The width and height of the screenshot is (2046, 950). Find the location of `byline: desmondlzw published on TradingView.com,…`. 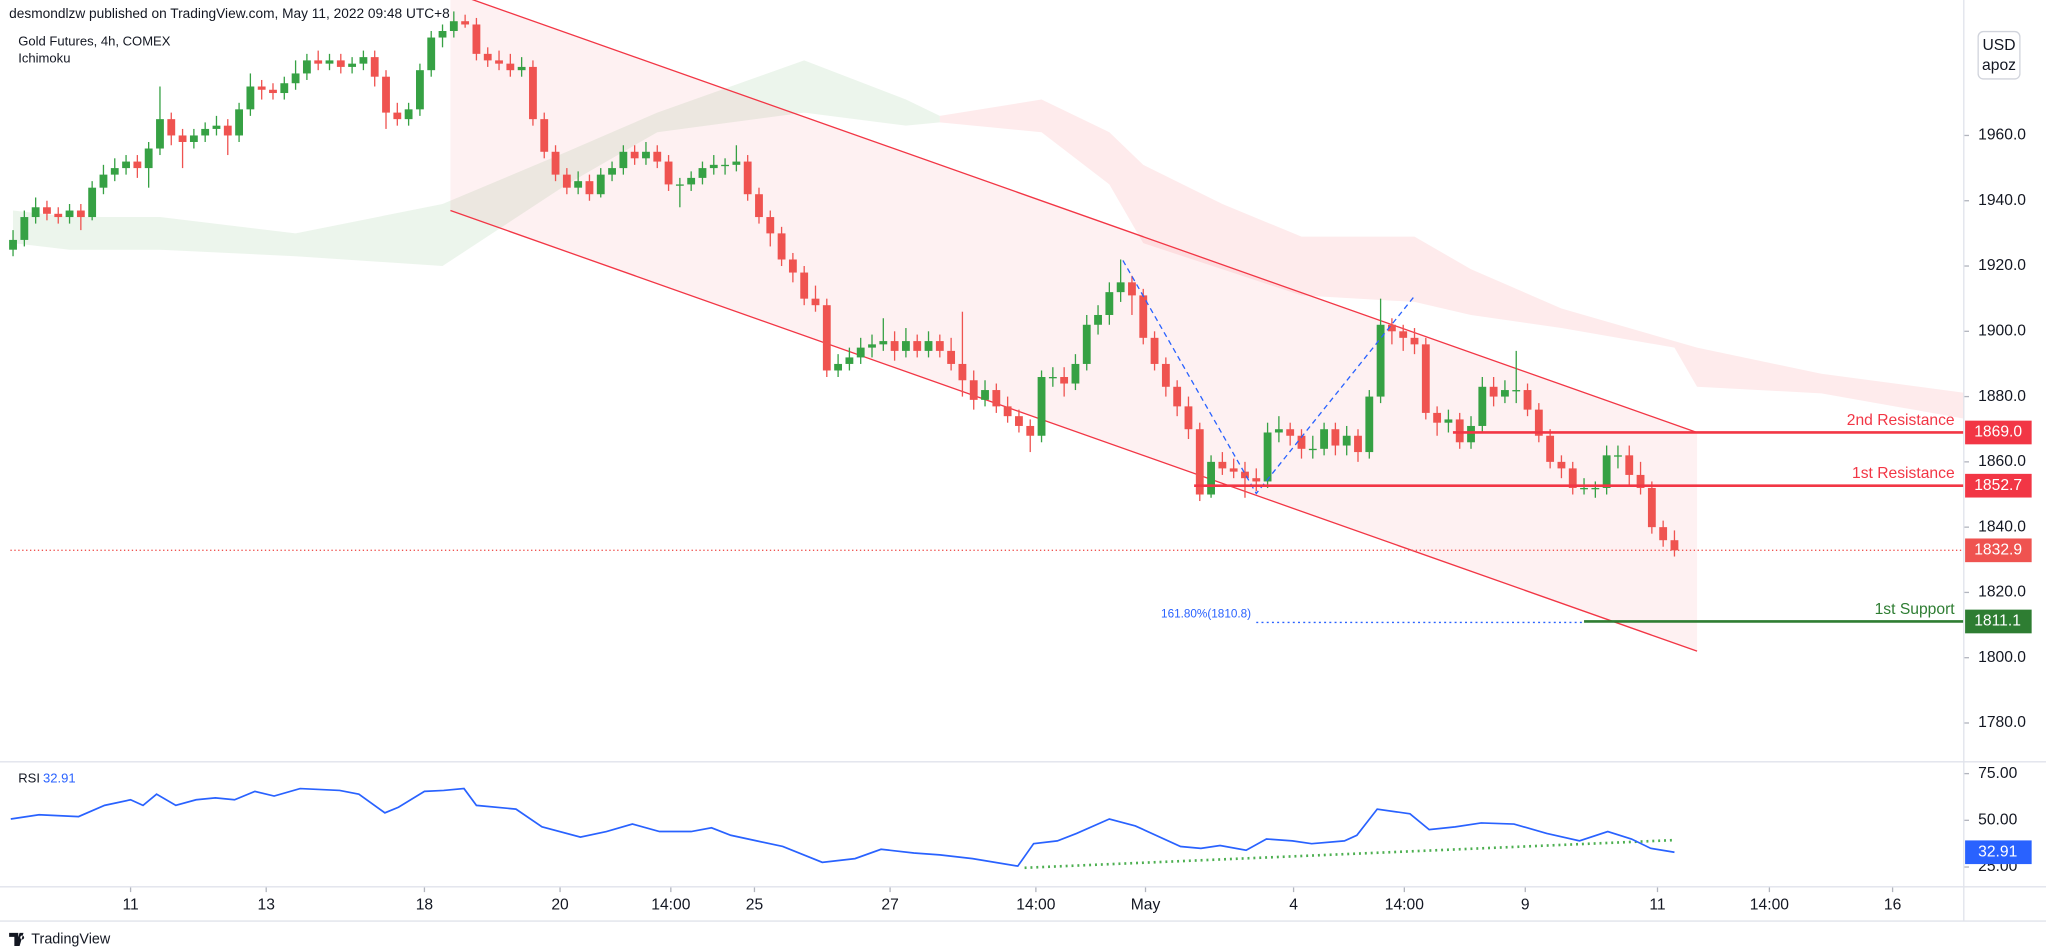

byline: desmondlzw published on TradingView.com,… is located at coordinates (229, 13).